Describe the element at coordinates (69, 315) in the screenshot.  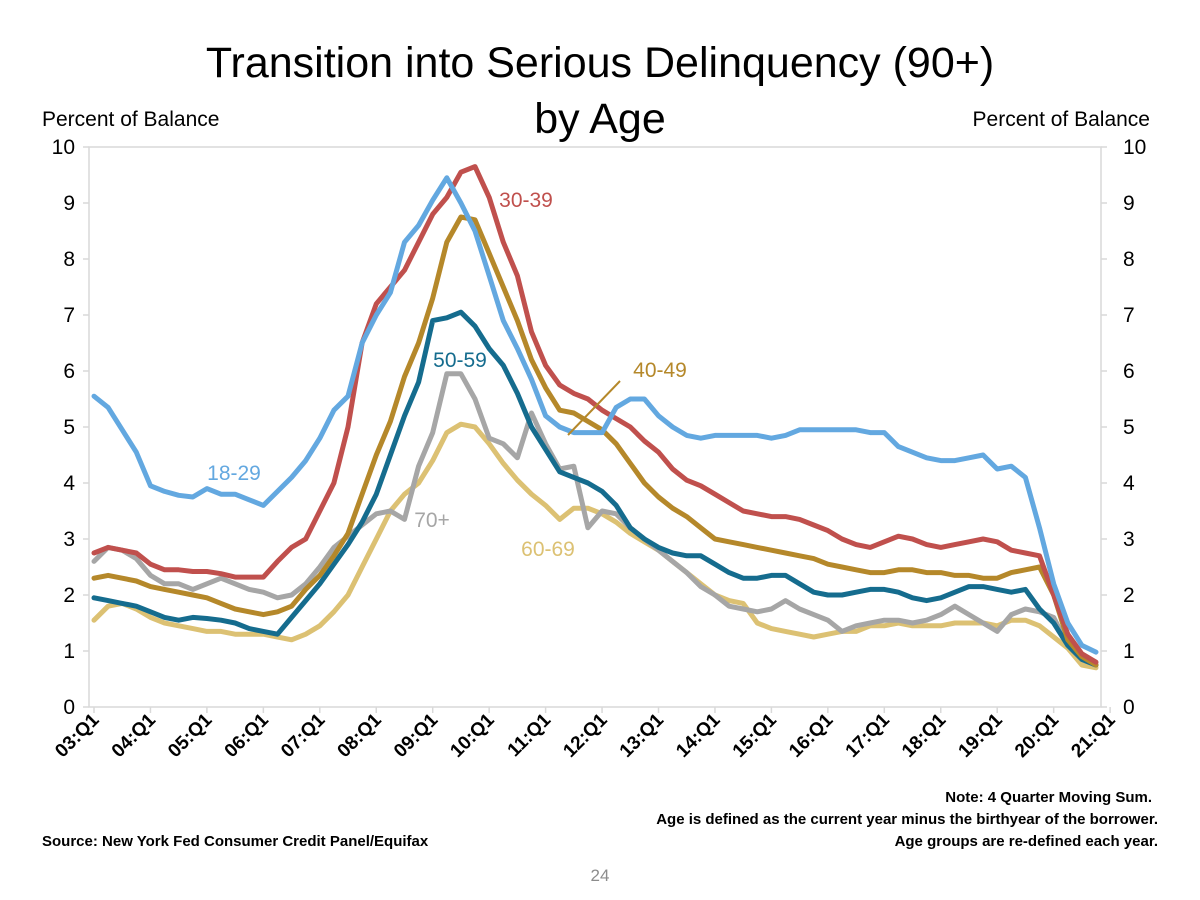
I see `y-tick-label-left: 7` at that location.